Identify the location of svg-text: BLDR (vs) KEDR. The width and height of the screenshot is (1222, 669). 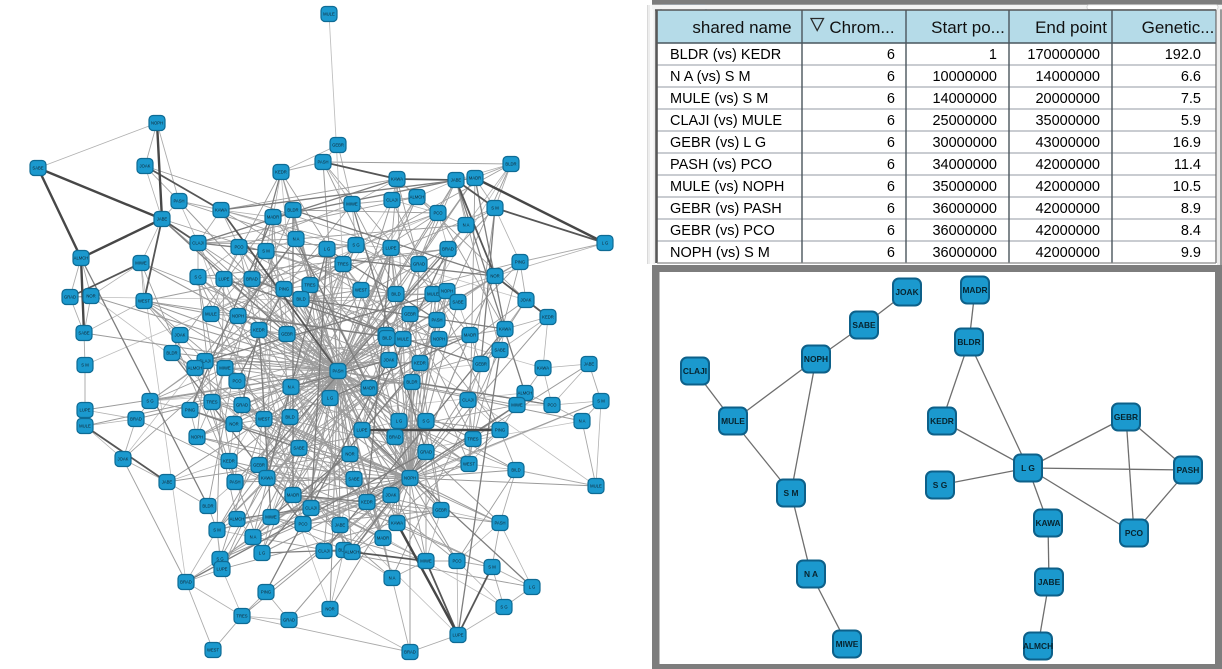
(725, 55).